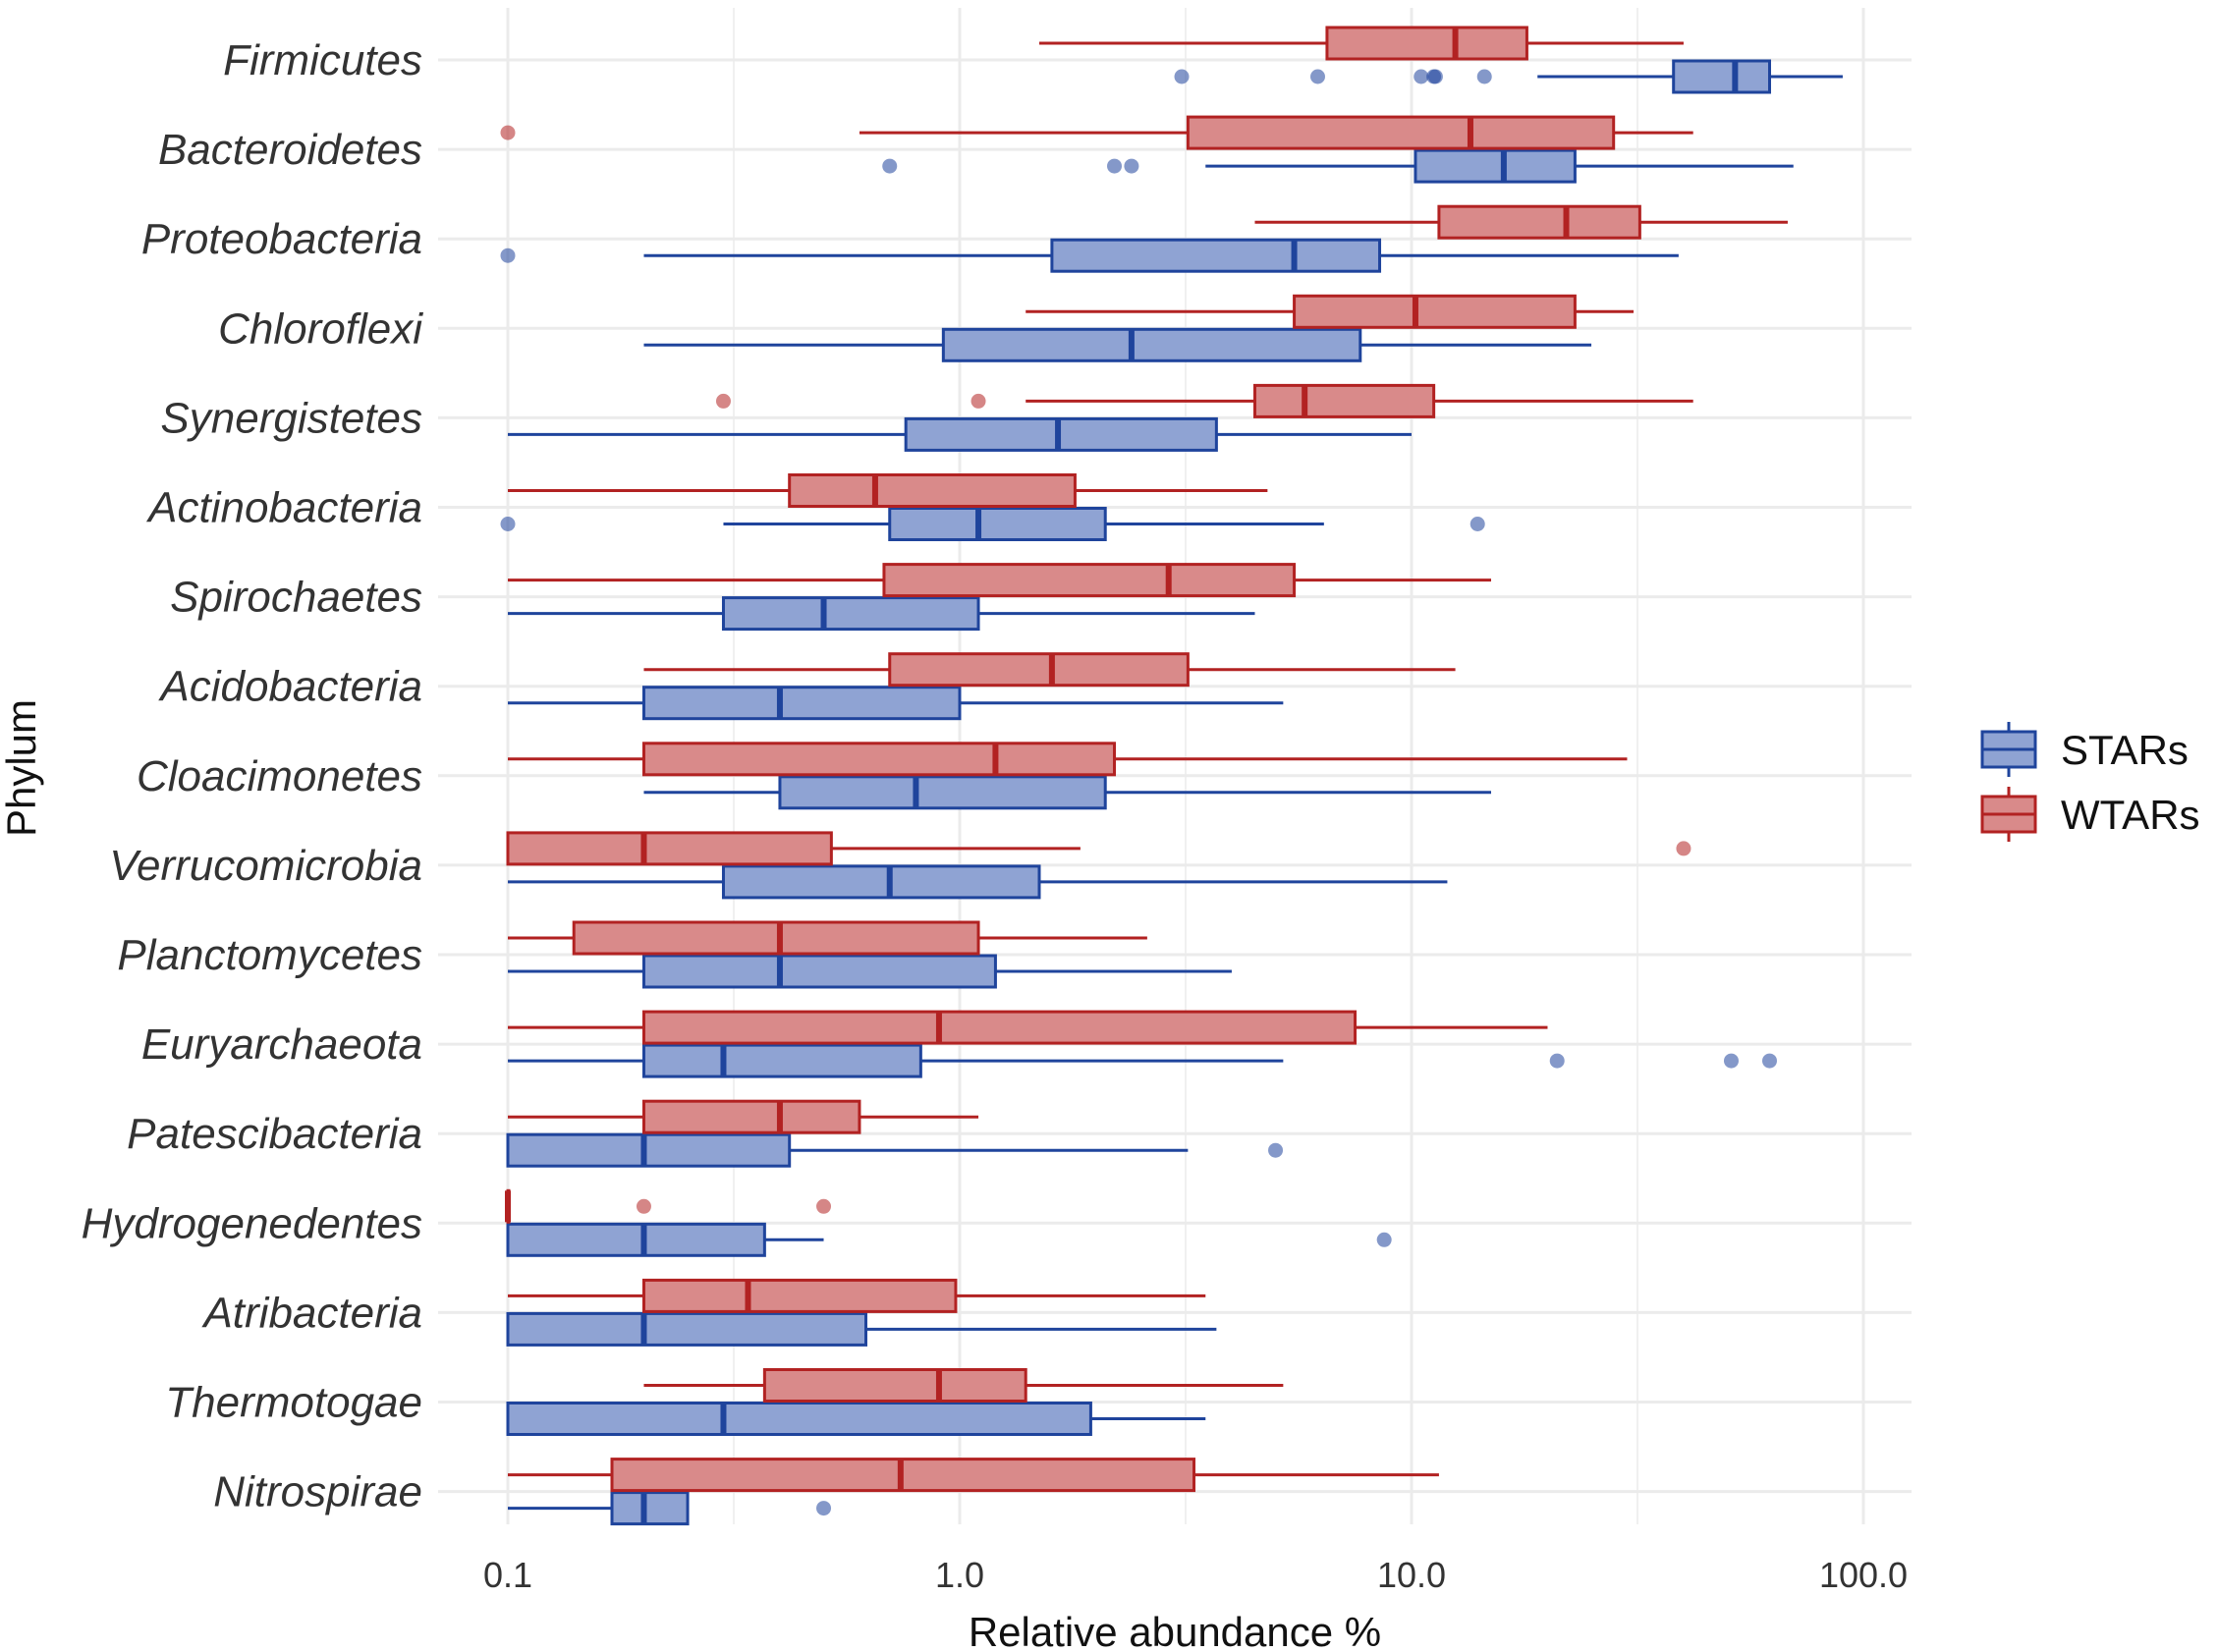 The image size is (2218, 1652). Describe the element at coordinates (317, 1492) in the screenshot. I see `category-label: Nitrospirae` at that location.